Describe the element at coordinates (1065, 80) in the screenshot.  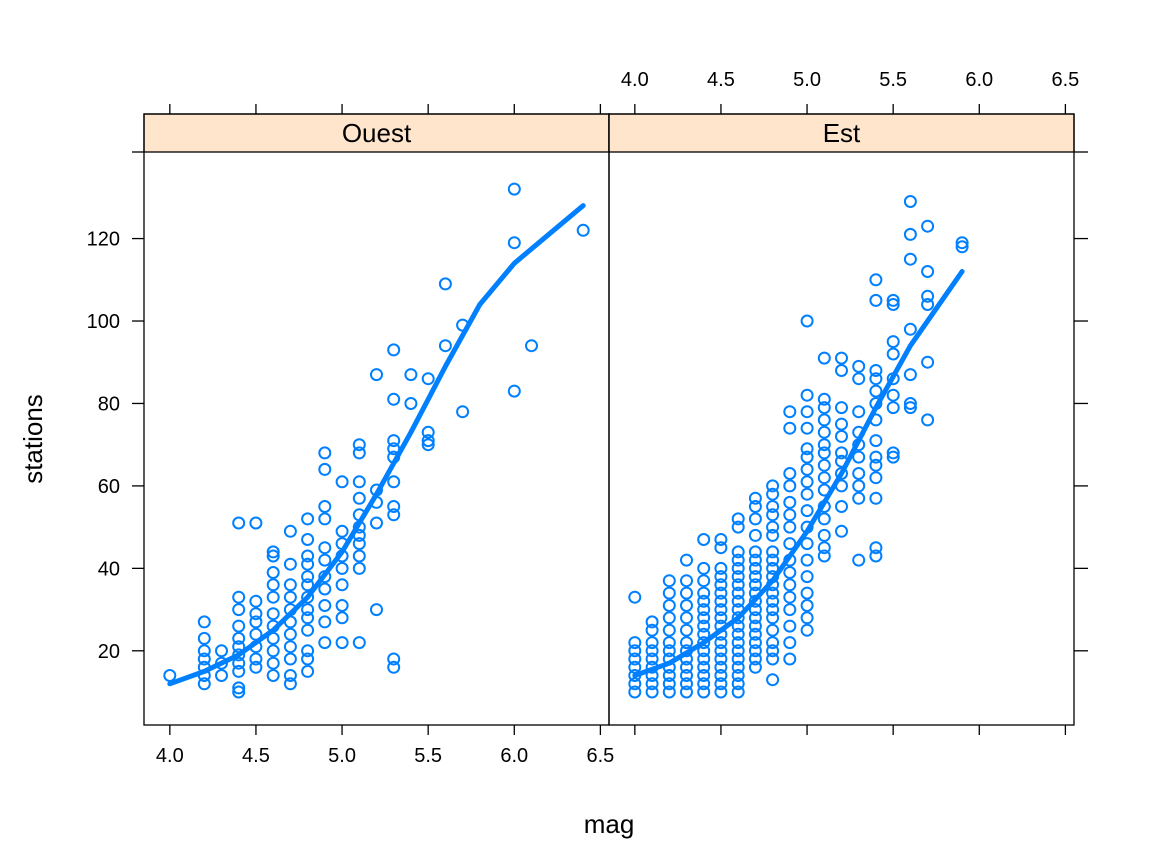
I see `x-tick-label-top: 6.5` at that location.